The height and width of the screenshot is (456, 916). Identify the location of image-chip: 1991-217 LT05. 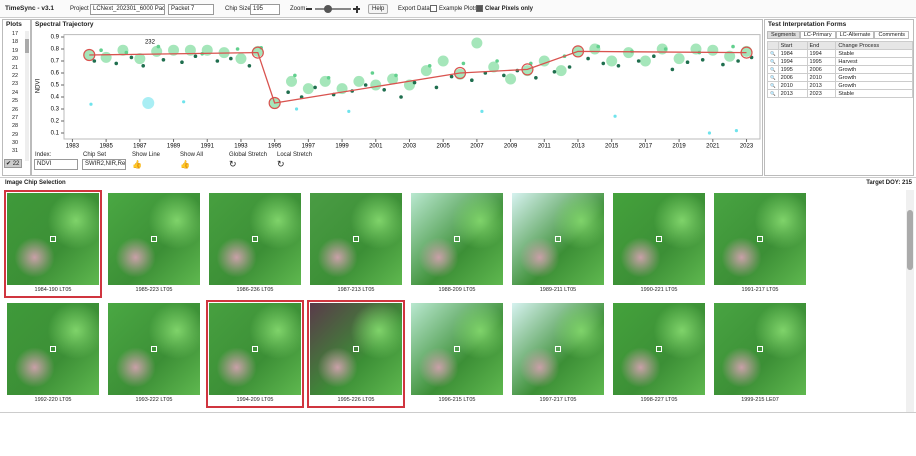
(760, 244).